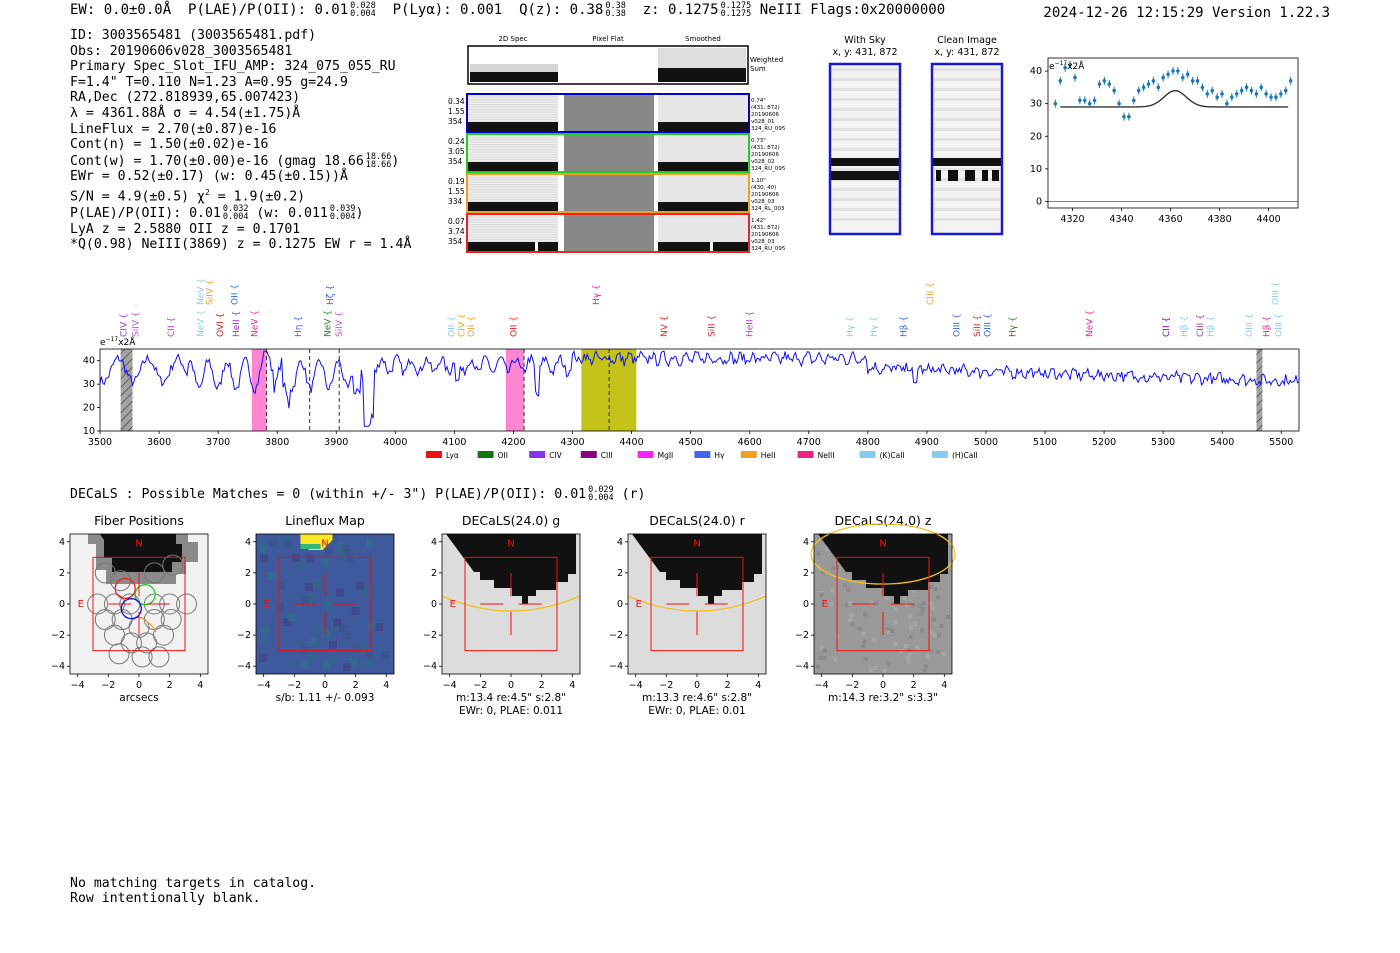 The image size is (1400, 953). I want to click on header-qz: Q(z): 0.38, so click(561, 10).